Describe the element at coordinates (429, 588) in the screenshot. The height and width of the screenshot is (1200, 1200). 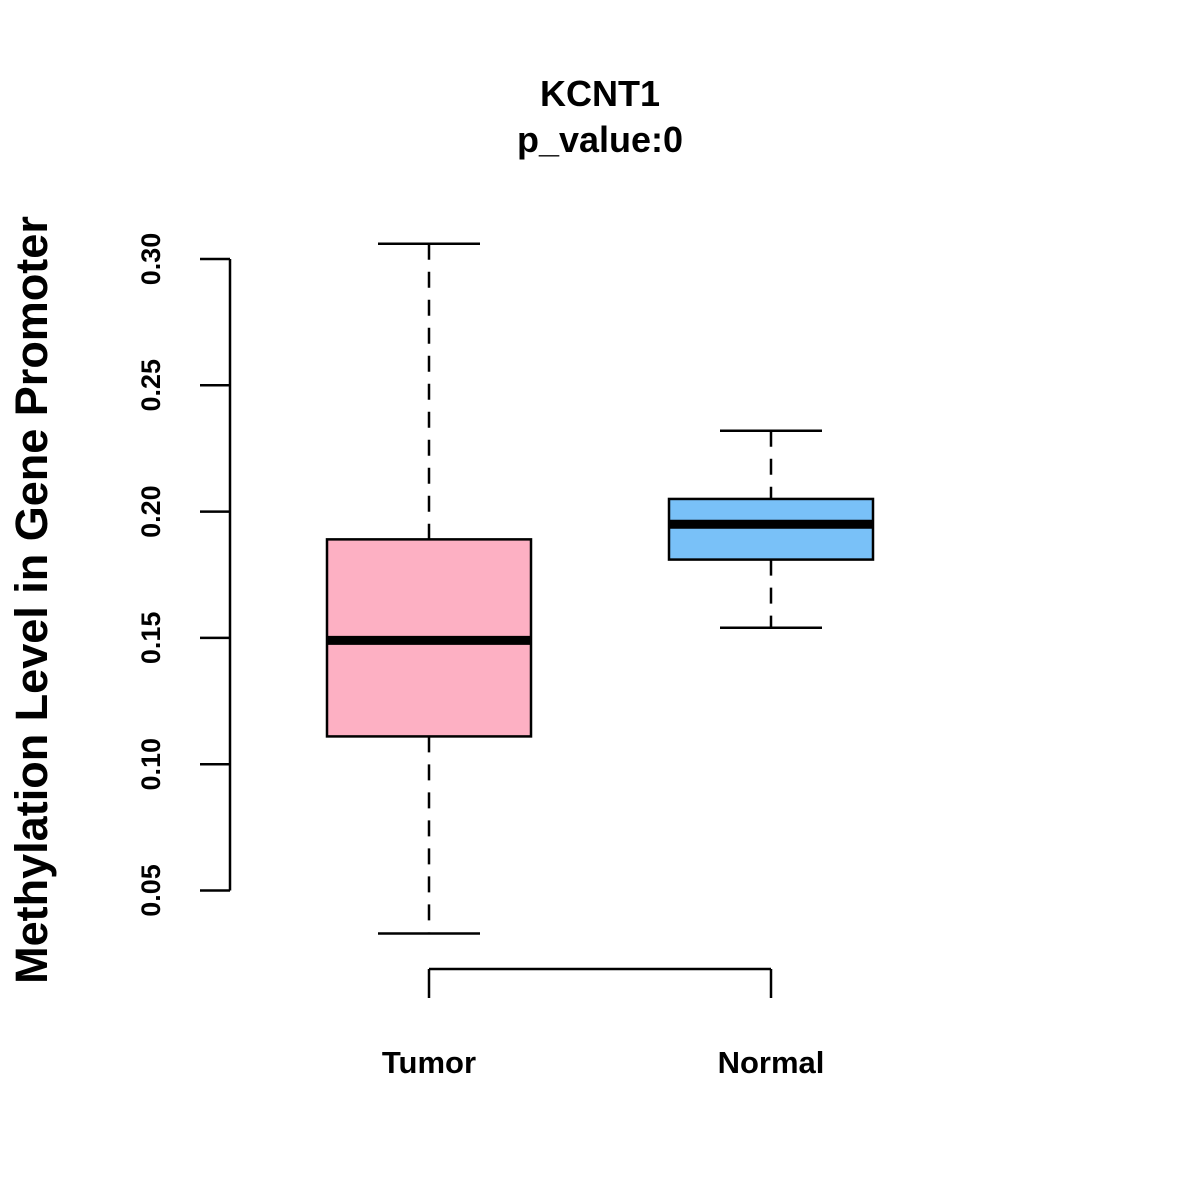
I see `box-tumor` at that location.